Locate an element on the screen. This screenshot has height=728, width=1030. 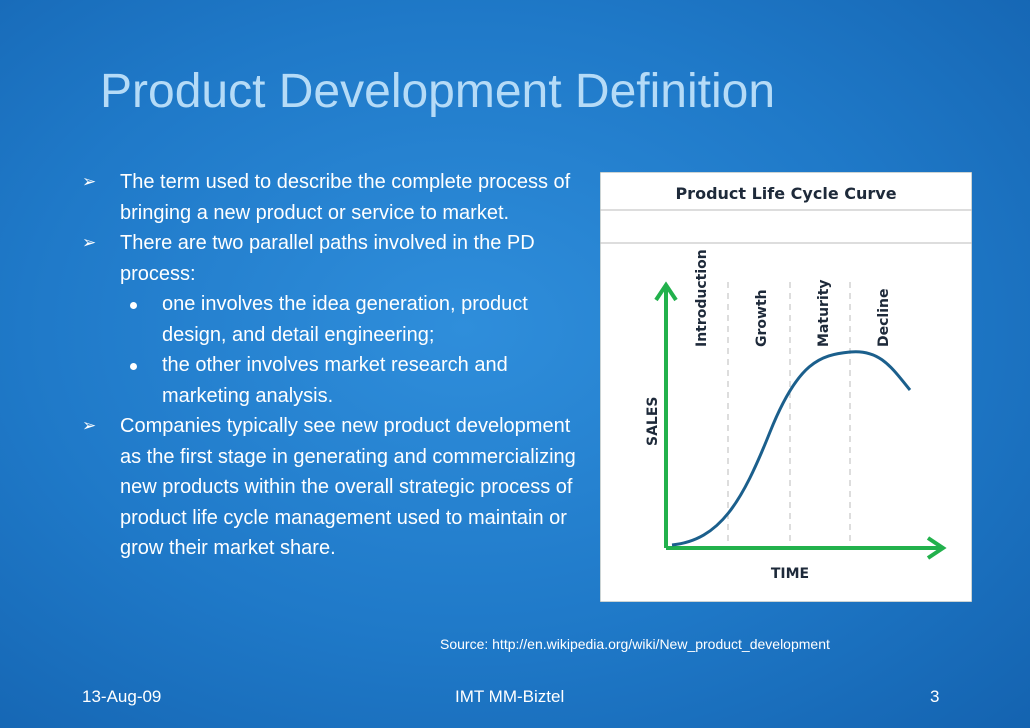
footer-date: 13-Aug-09 is located at coordinates (122, 696).